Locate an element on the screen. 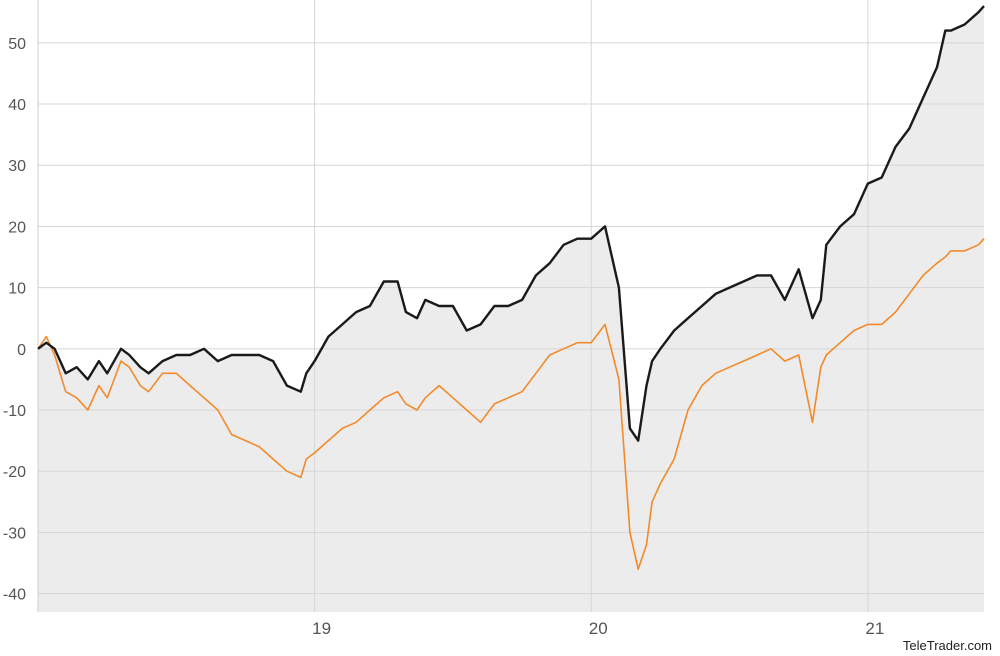  x-tick-label: 19 is located at coordinates (321, 628).